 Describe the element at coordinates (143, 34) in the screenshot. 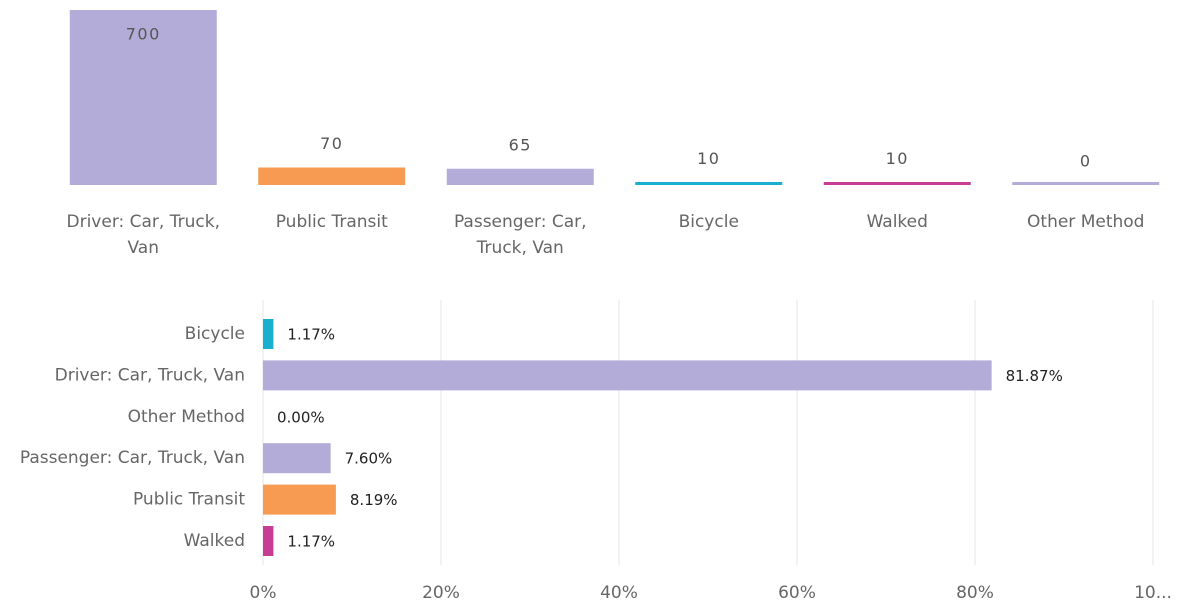

I see `value-label: 700` at that location.